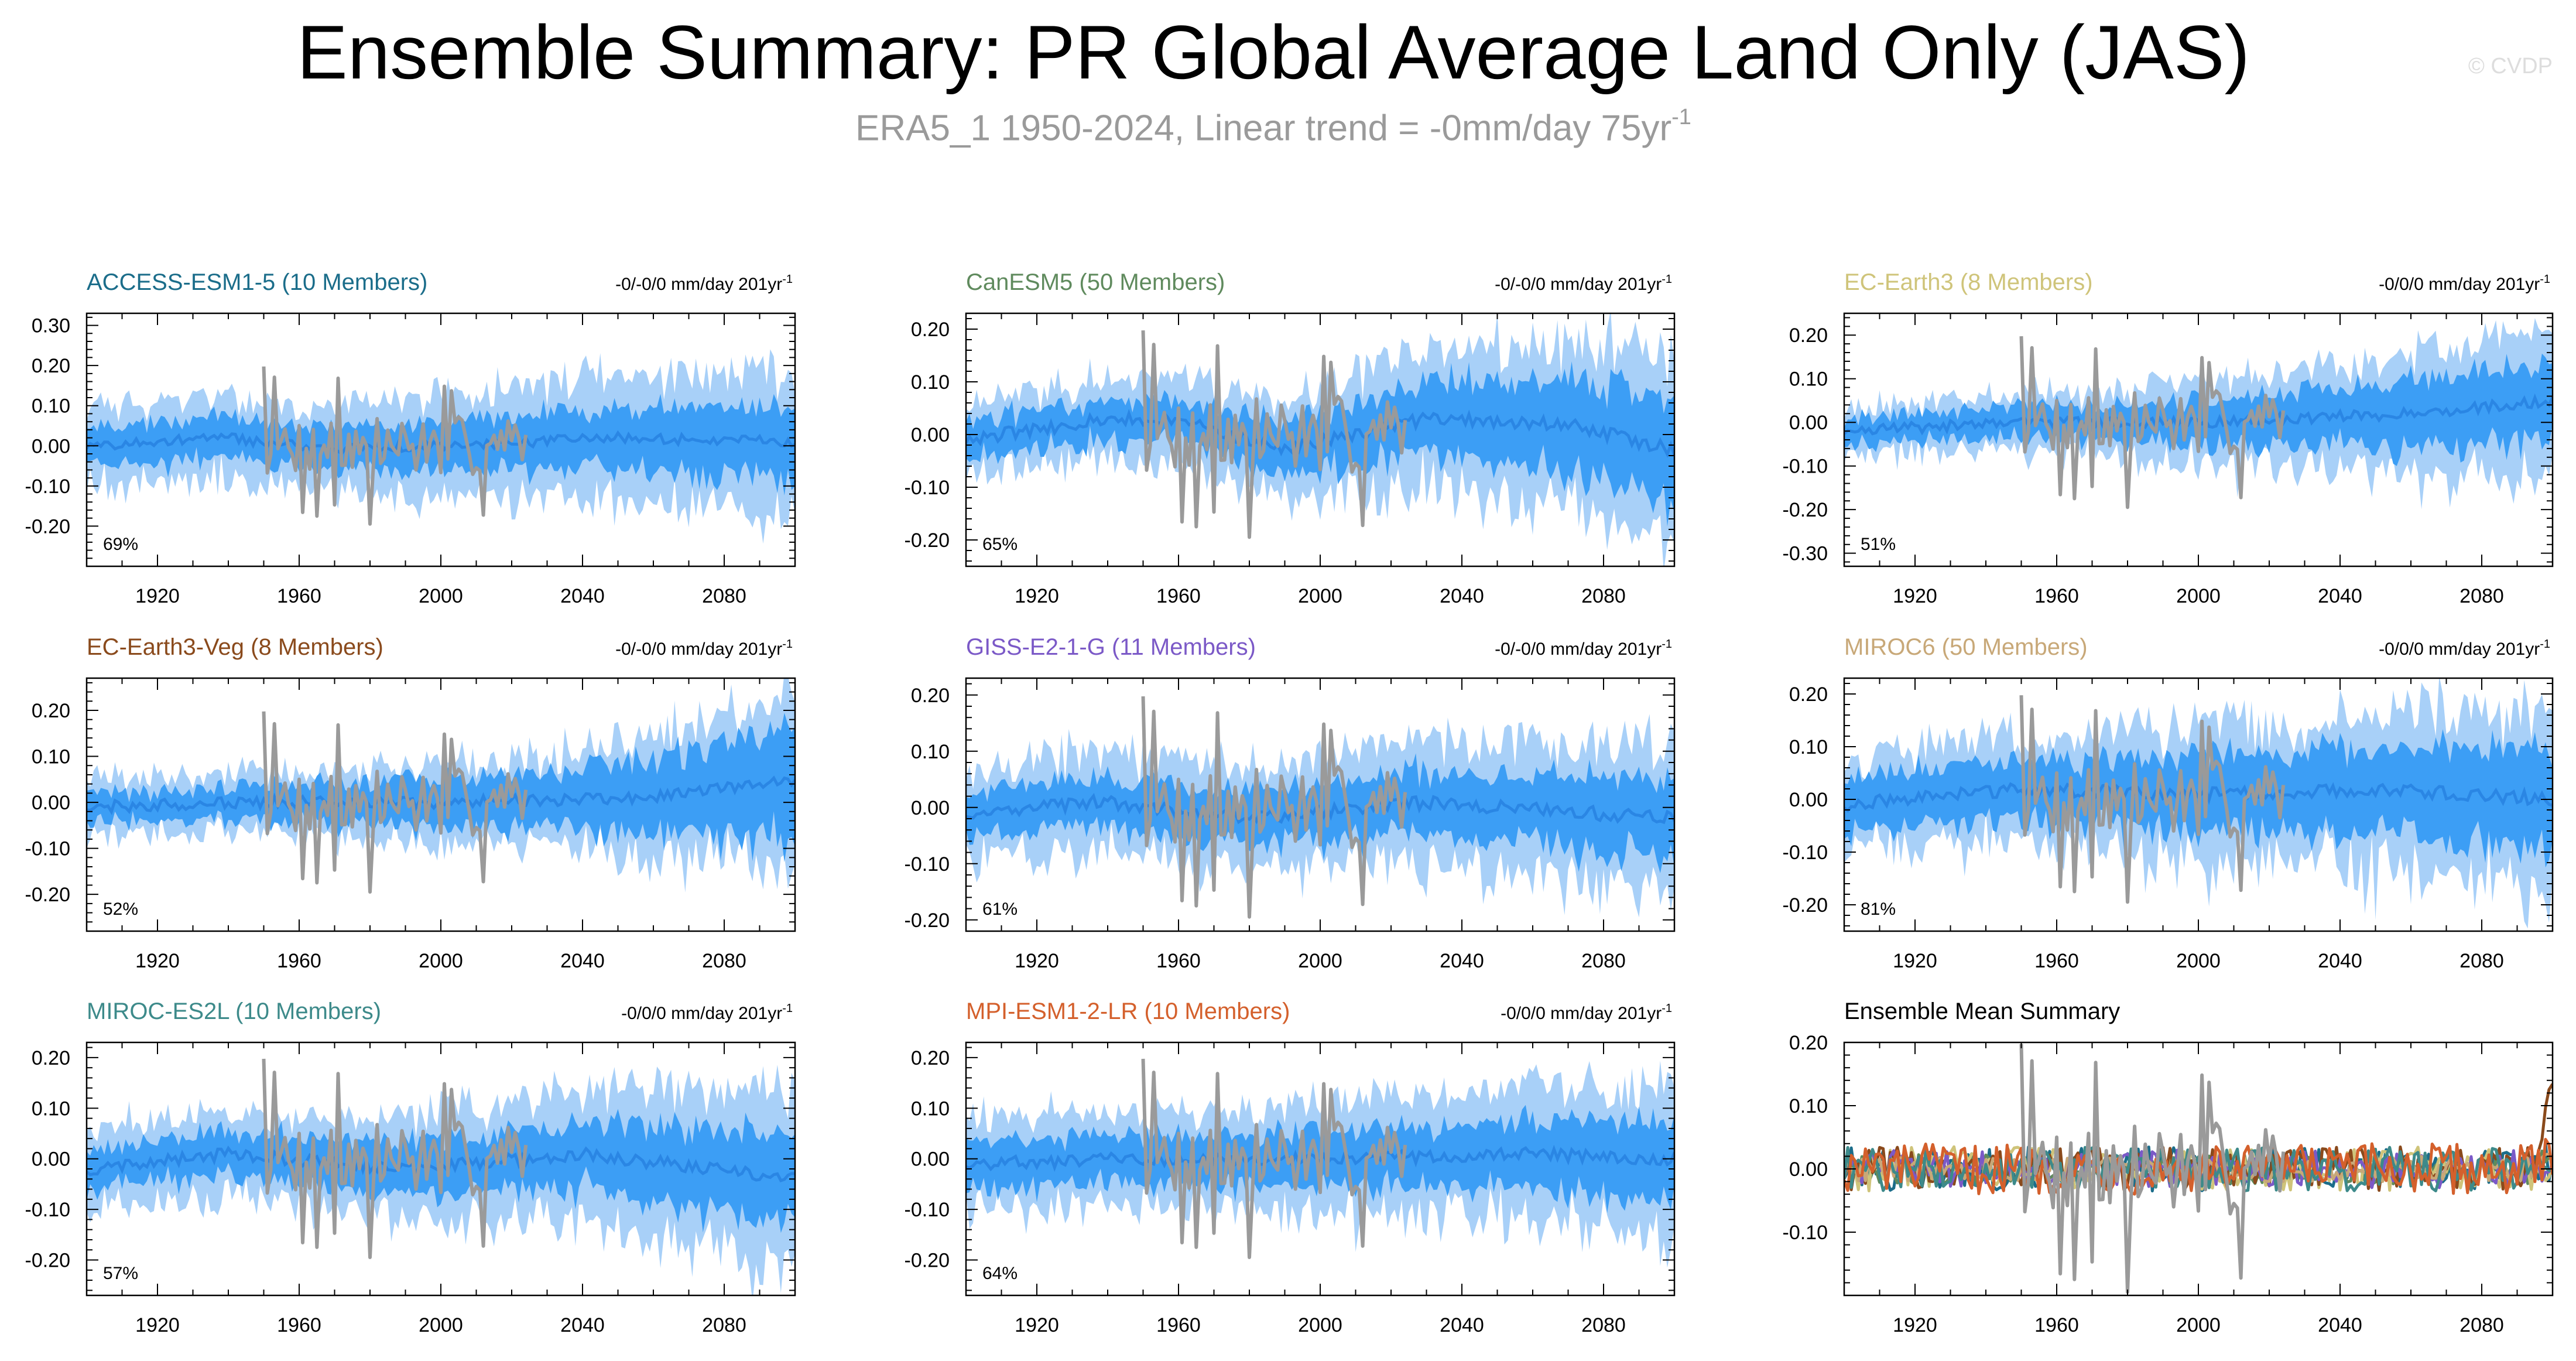  I want to click on panel-title: EC-Earth3 (8 Members), so click(1968, 282).